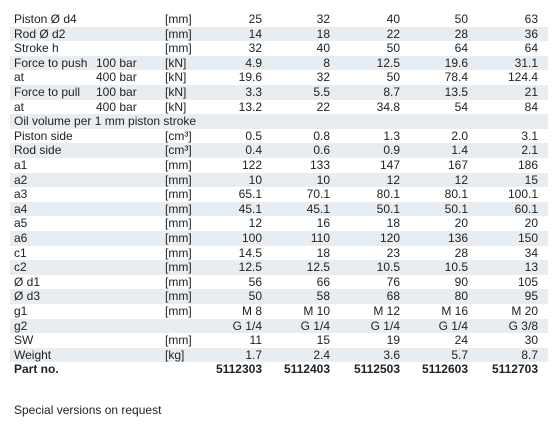 The height and width of the screenshot is (438, 555). What do you see at coordinates (38, 150) in the screenshot?
I see `row-label: Rod side` at bounding box center [38, 150].